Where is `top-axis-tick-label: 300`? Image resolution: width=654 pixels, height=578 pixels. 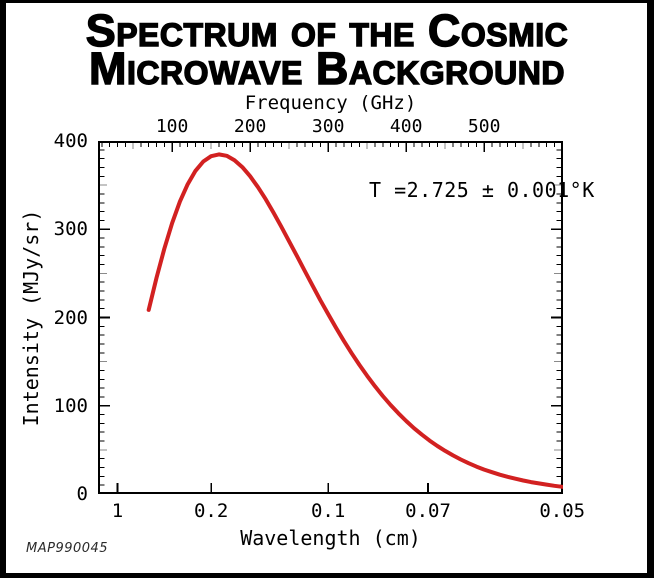
top-axis-tick-label: 300 is located at coordinates (328, 126).